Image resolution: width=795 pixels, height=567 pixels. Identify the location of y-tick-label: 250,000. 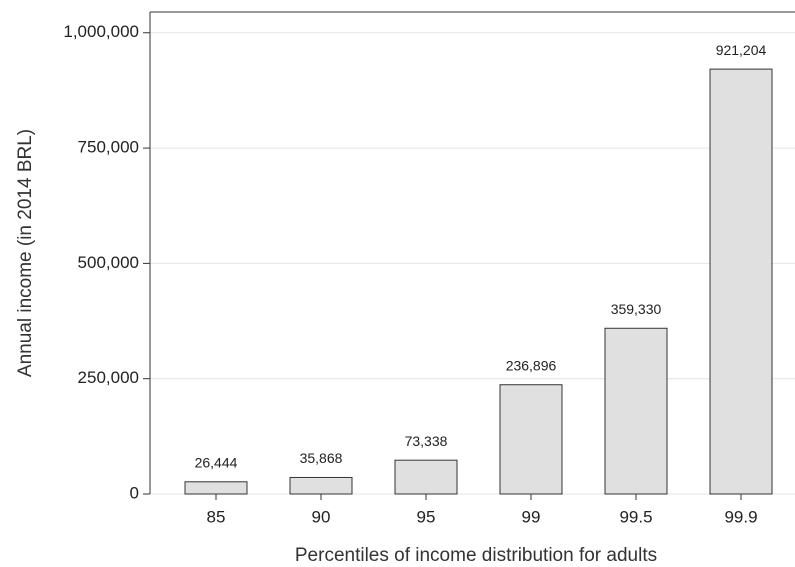
(108, 377).